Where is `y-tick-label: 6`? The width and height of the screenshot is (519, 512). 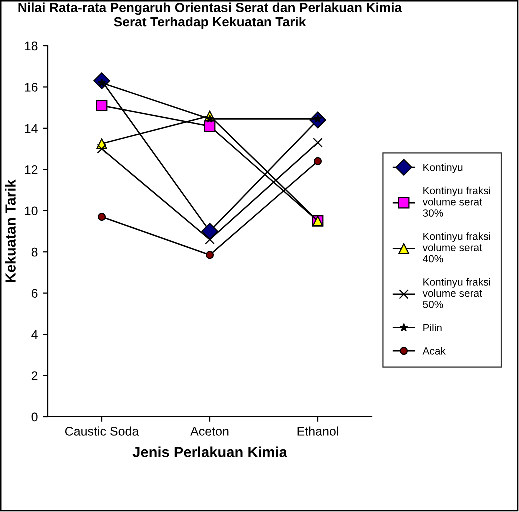 y-tick-label: 6 is located at coordinates (35, 293).